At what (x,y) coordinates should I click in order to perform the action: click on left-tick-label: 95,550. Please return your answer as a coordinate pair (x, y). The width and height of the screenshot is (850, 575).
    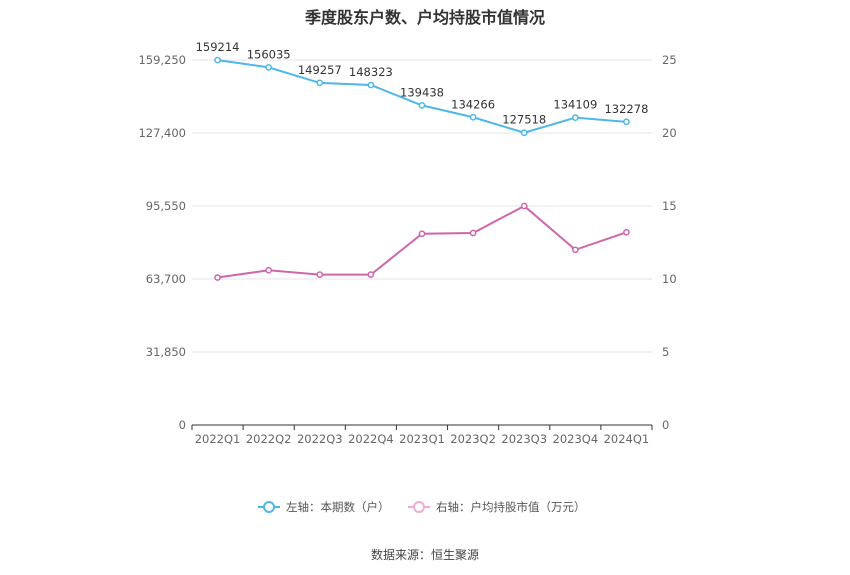
    Looking at the image, I should click on (166, 206).